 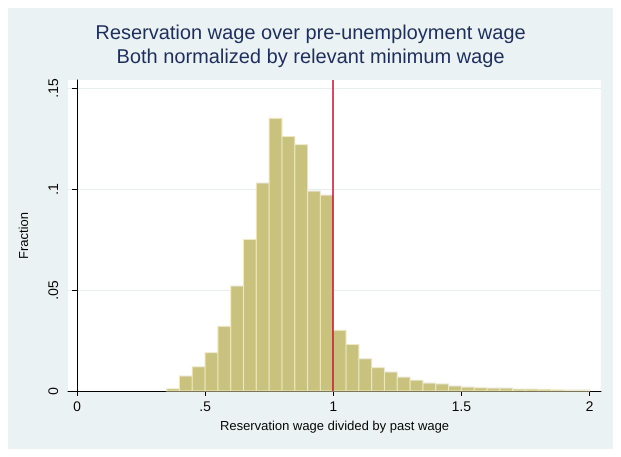 I want to click on chart-title: Reservation wage over pre-unemployment wage Both normalized by relevant minimum wage, so click(x=310, y=45).